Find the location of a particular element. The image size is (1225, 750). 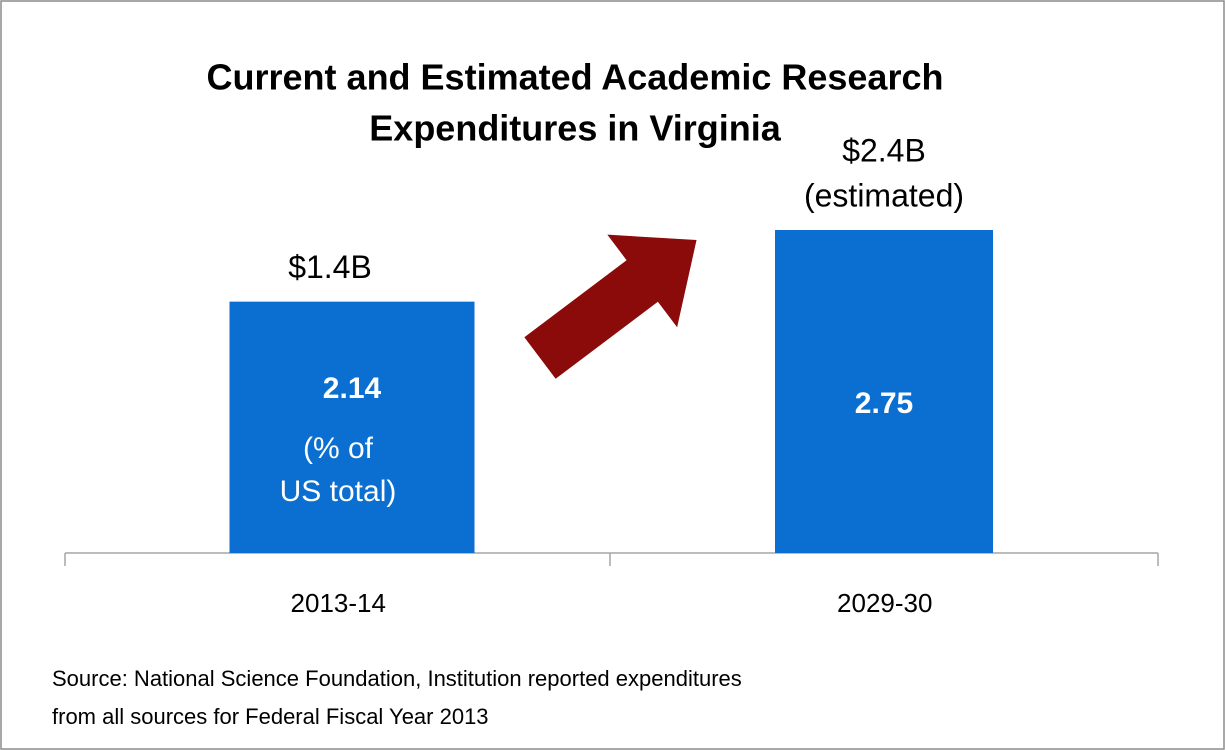

bar-annotation: (estimated) is located at coordinates (884, 195).